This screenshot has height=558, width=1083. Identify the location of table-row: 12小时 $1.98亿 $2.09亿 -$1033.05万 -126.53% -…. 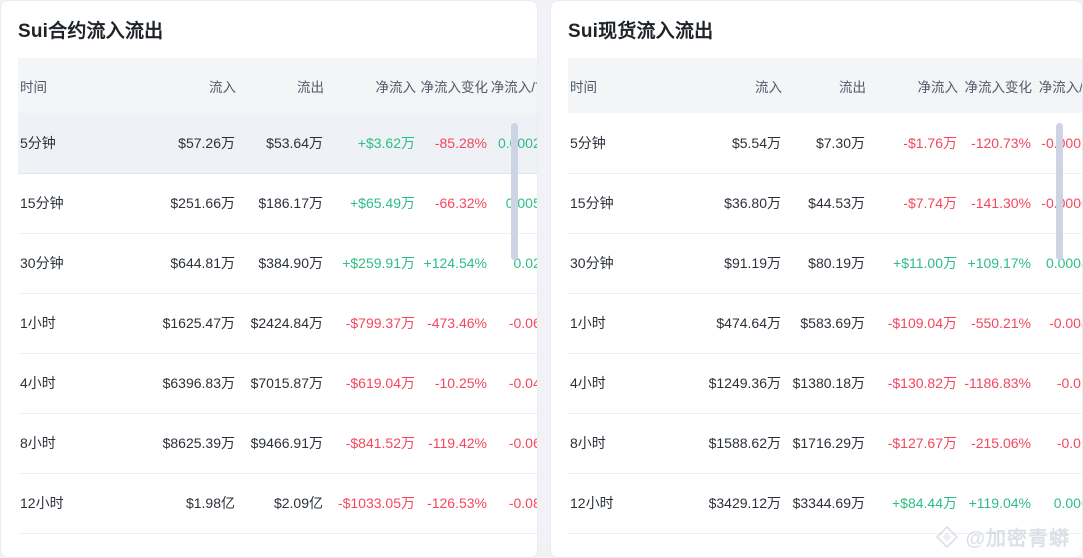
(277, 503).